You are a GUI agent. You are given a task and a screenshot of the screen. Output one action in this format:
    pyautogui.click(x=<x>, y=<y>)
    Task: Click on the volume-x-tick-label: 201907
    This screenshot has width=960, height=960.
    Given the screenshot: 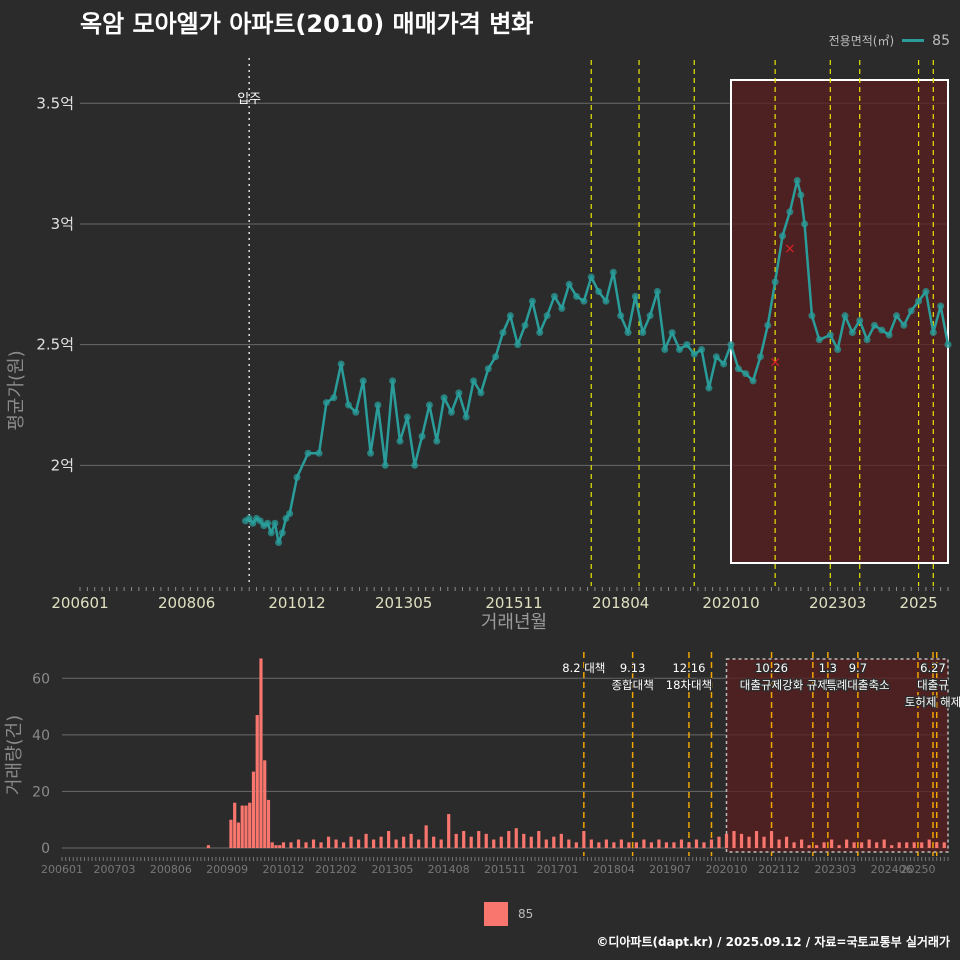 What is the action you would take?
    pyautogui.click(x=670, y=869)
    